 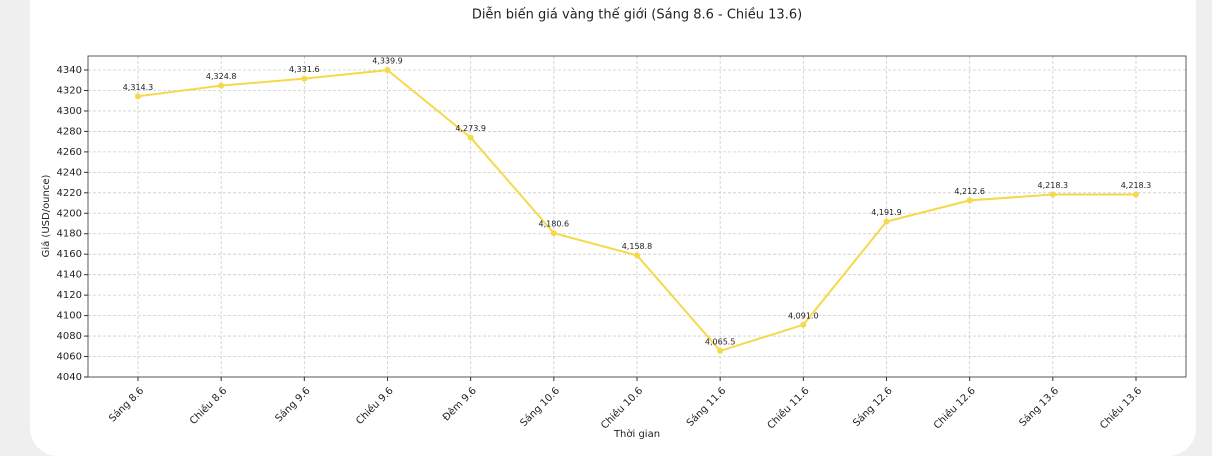 I want to click on y-tick-label: 4240, so click(x=69, y=172).